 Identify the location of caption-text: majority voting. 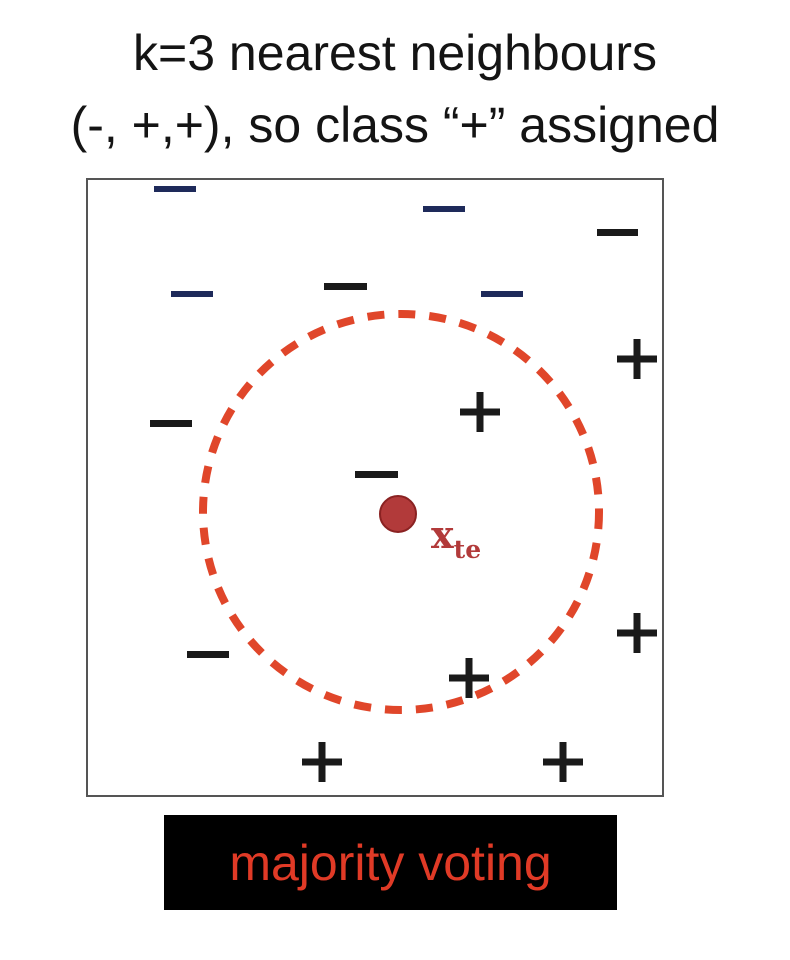
(390, 862).